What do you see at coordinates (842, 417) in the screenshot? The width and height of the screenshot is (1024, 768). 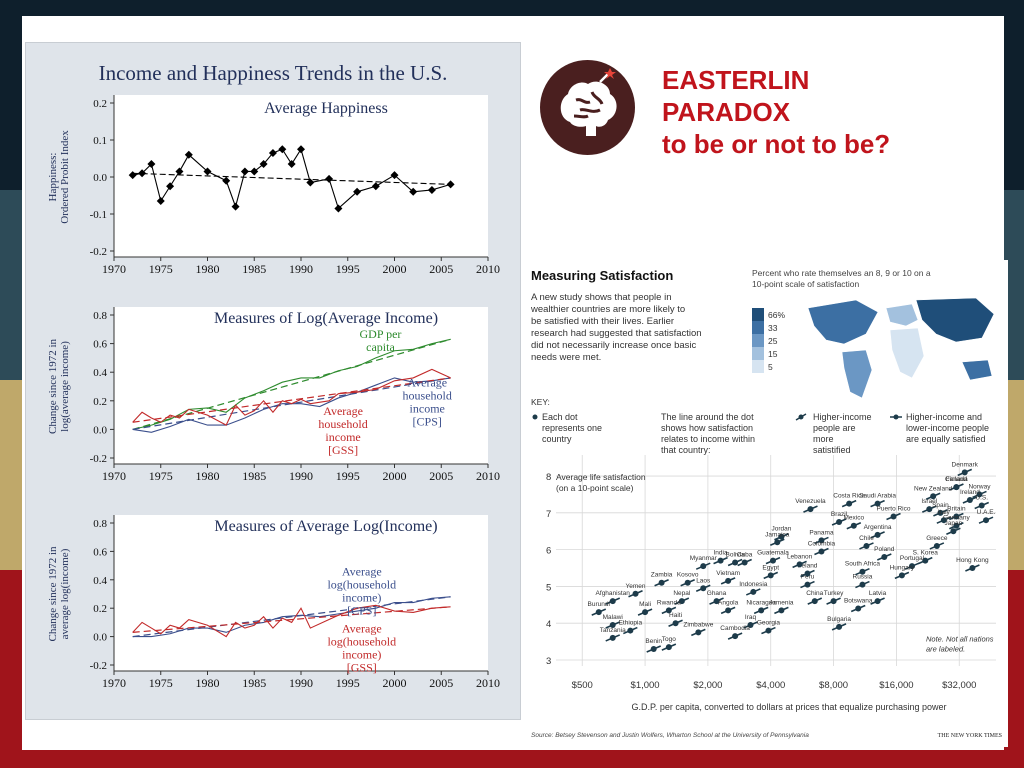 I see `key-item: Higher-income` at bounding box center [842, 417].